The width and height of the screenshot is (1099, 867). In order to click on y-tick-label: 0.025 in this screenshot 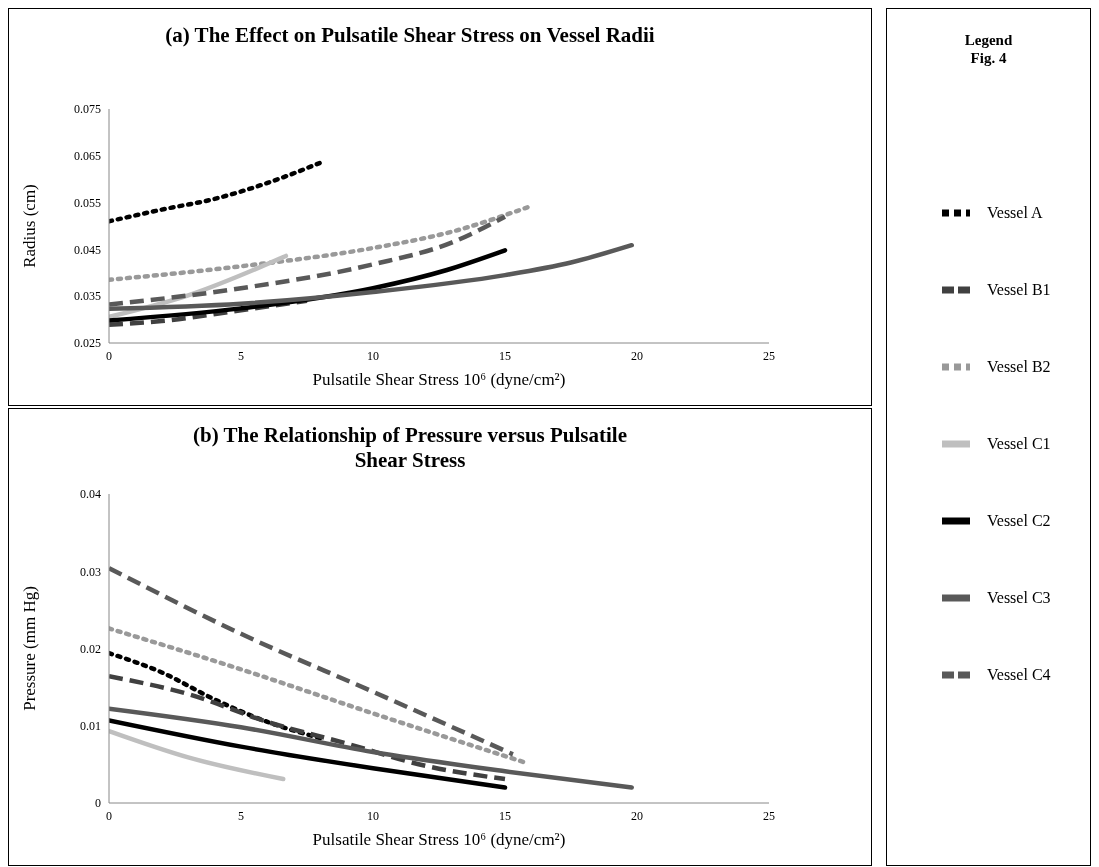, I will do `click(87, 343)`.